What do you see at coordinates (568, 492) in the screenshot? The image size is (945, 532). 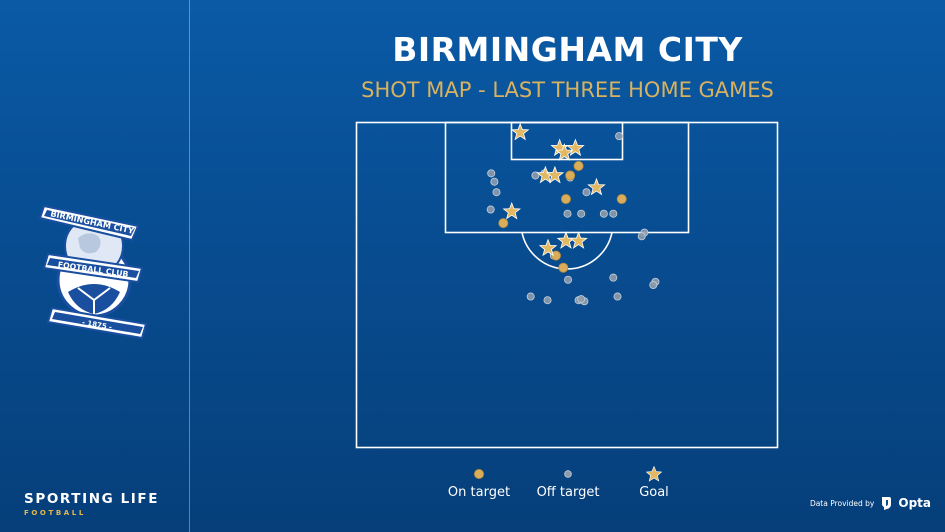 I see `legend-off-target-label: Off target` at bounding box center [568, 492].